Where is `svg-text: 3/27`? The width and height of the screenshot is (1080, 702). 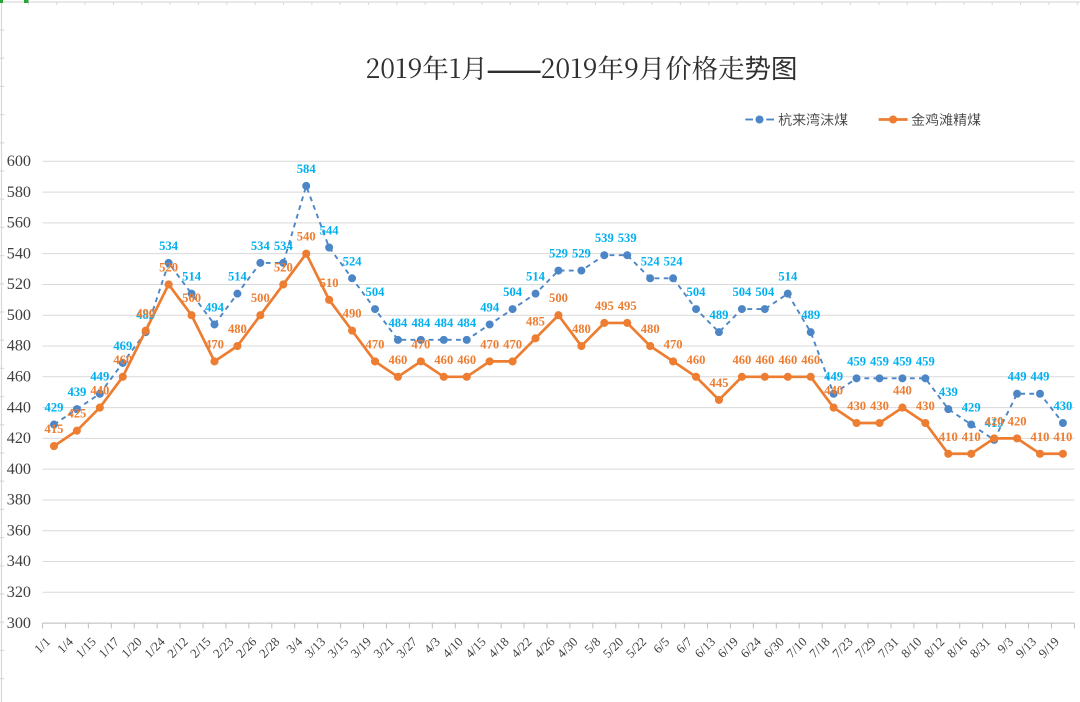 svg-text: 3/27 is located at coordinates (407, 647).